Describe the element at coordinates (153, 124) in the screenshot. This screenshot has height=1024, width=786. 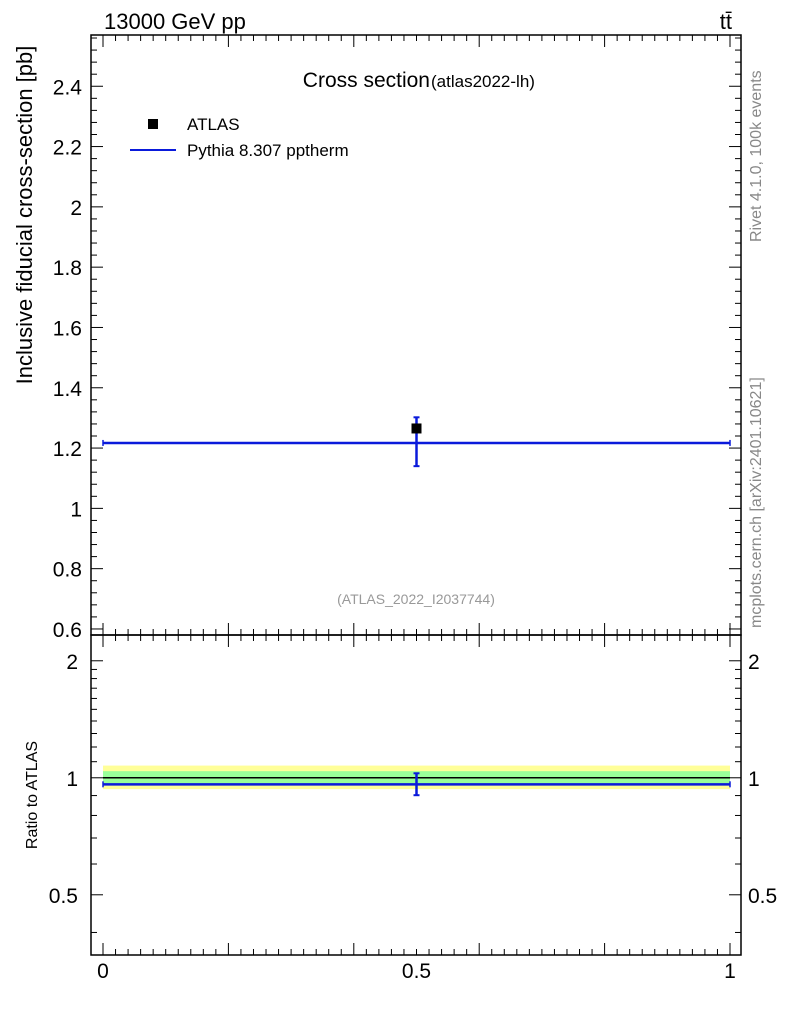
I see `legend-marker-atlas` at that location.